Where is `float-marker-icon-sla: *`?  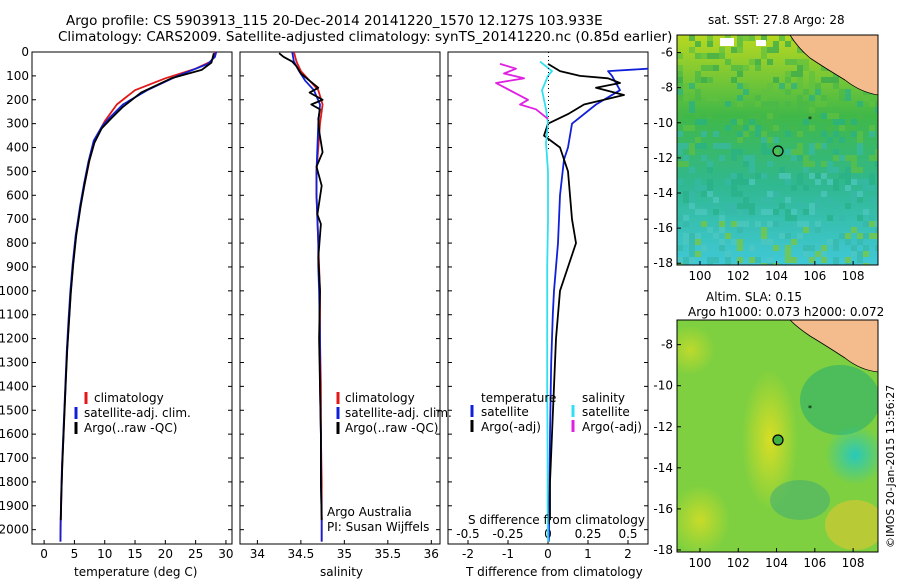 float-marker-icon-sla: * is located at coordinates (810, 408).